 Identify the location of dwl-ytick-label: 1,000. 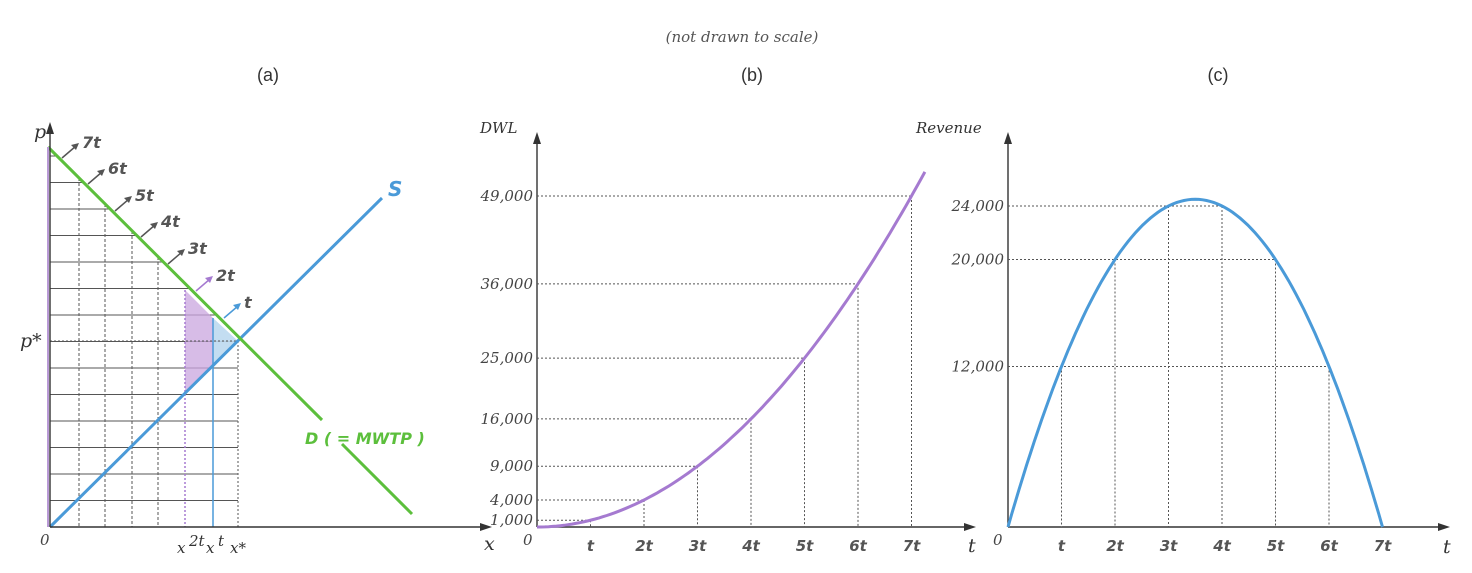
(511, 520).